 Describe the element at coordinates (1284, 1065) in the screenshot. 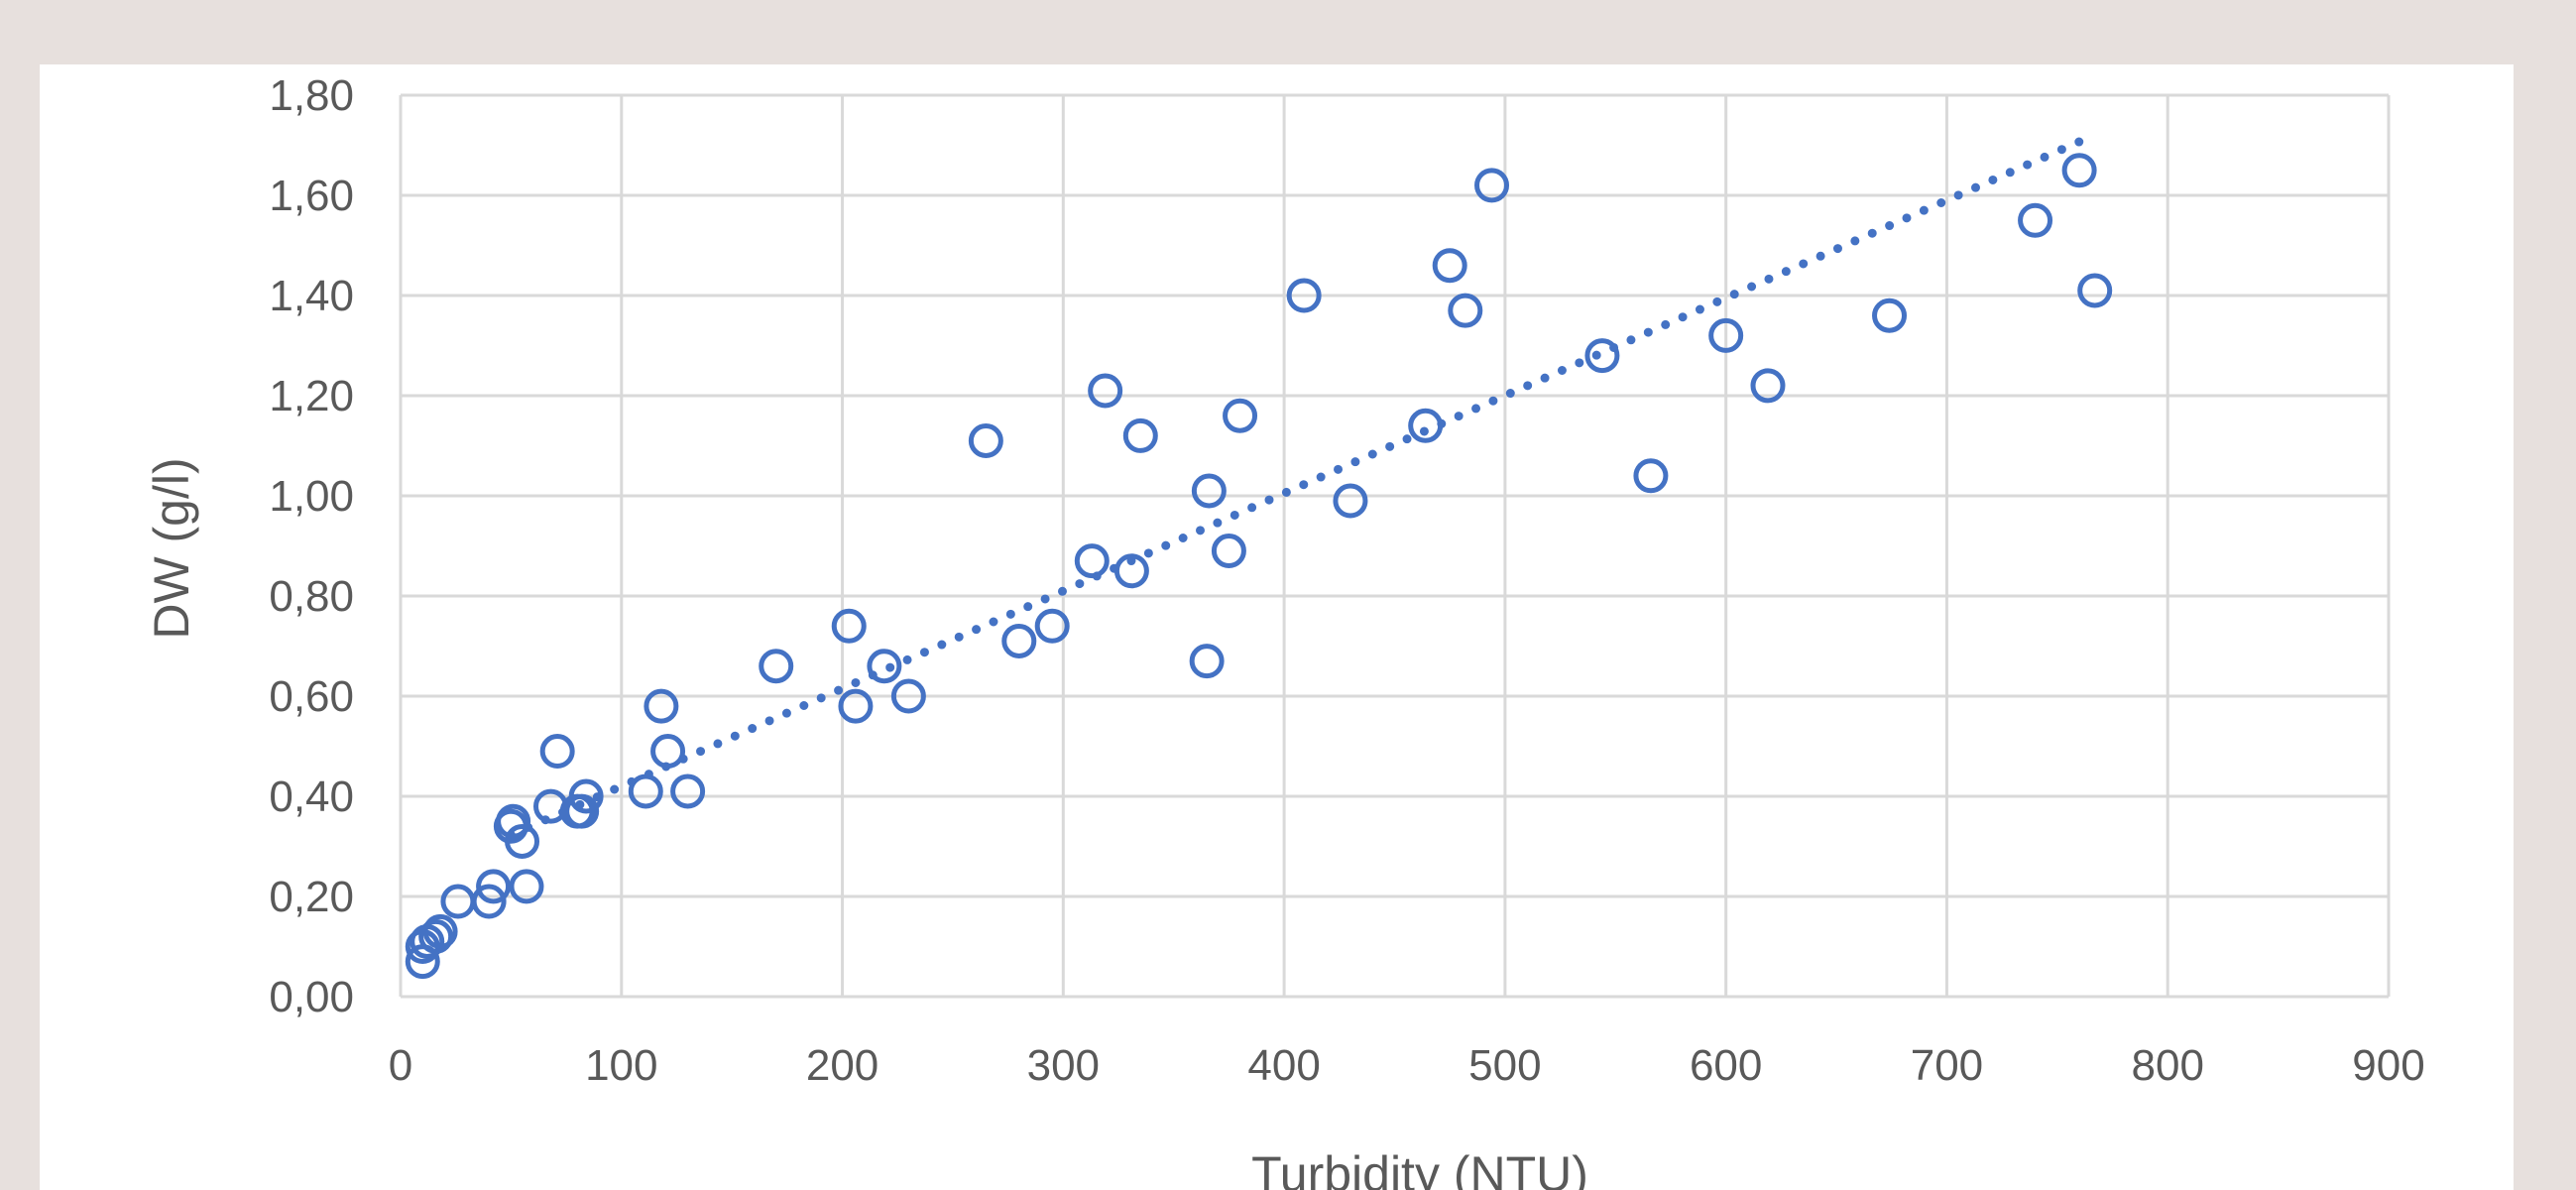

I see `x-tick-label: 400` at that location.